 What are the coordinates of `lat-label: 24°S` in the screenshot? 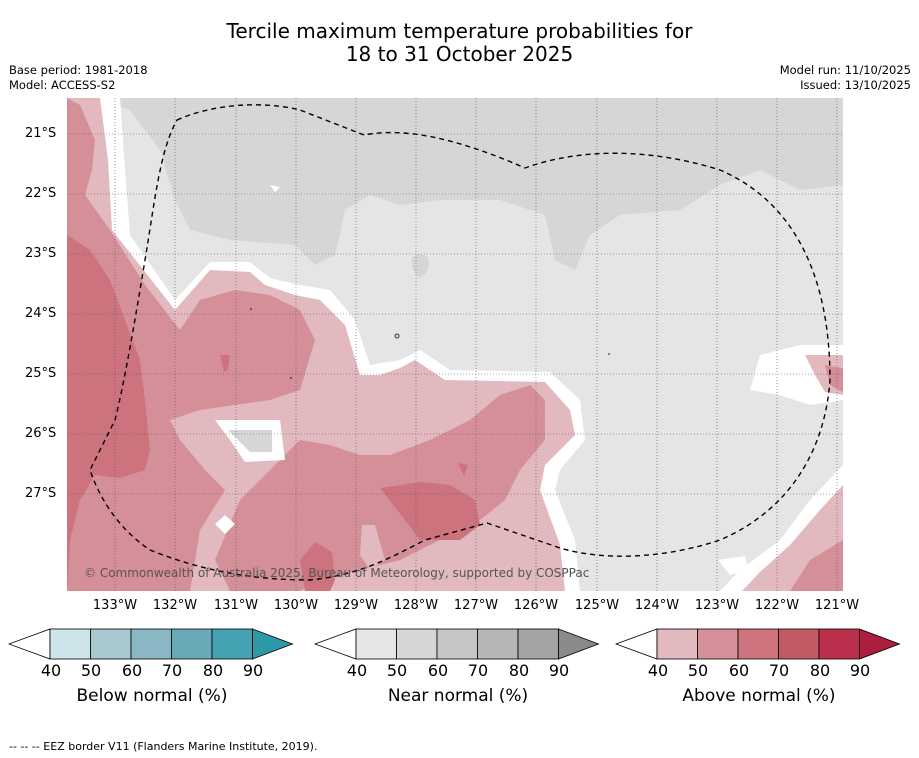 It's located at (41, 313).